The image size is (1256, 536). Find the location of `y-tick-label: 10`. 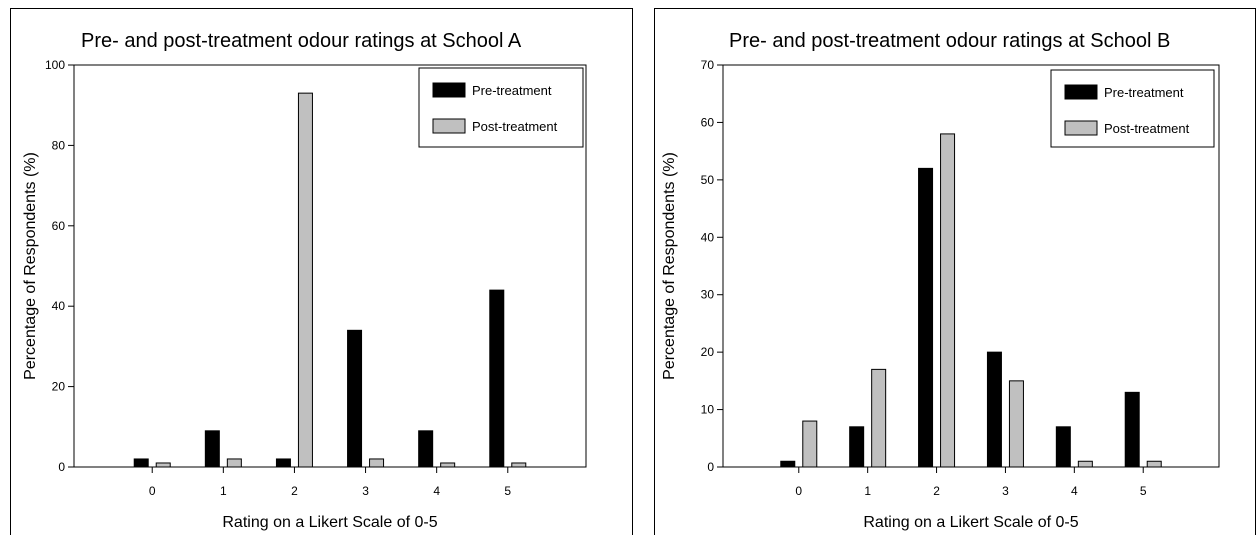

y-tick-label: 10 is located at coordinates (708, 410).